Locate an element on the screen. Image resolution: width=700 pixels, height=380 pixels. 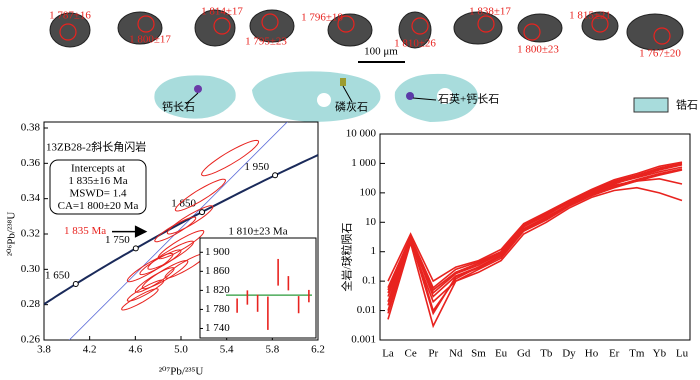
x-tick-label: 6.2 is located at coordinates (318, 350).